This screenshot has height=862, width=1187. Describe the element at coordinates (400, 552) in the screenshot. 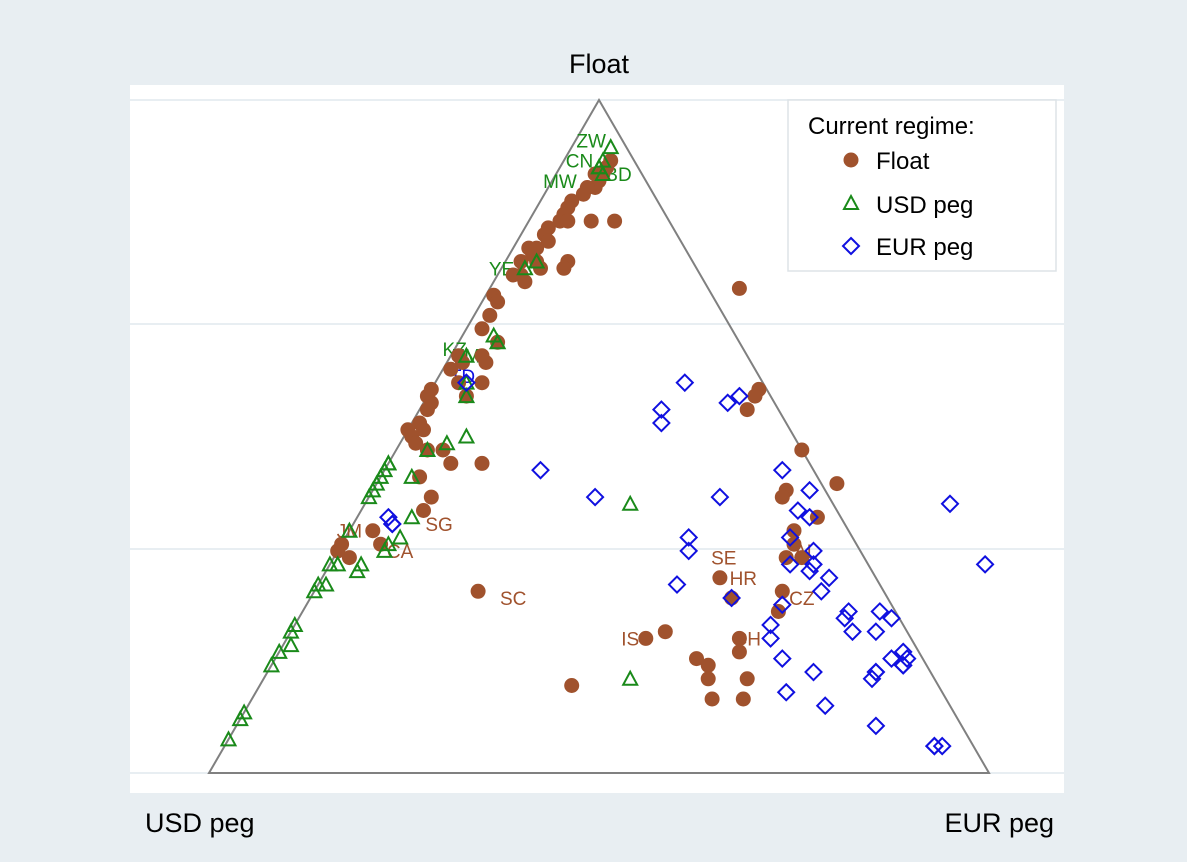

I see `point-label: CA` at that location.